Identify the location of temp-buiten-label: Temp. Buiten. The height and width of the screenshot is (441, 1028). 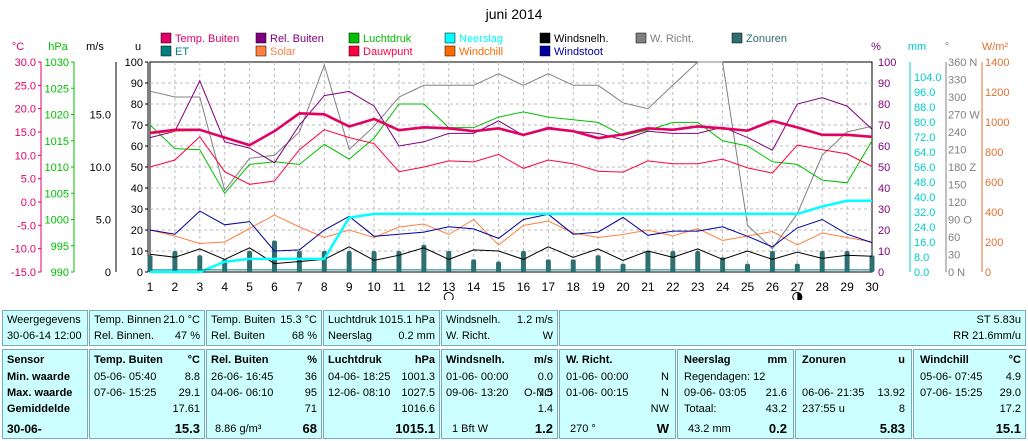
(243, 320).